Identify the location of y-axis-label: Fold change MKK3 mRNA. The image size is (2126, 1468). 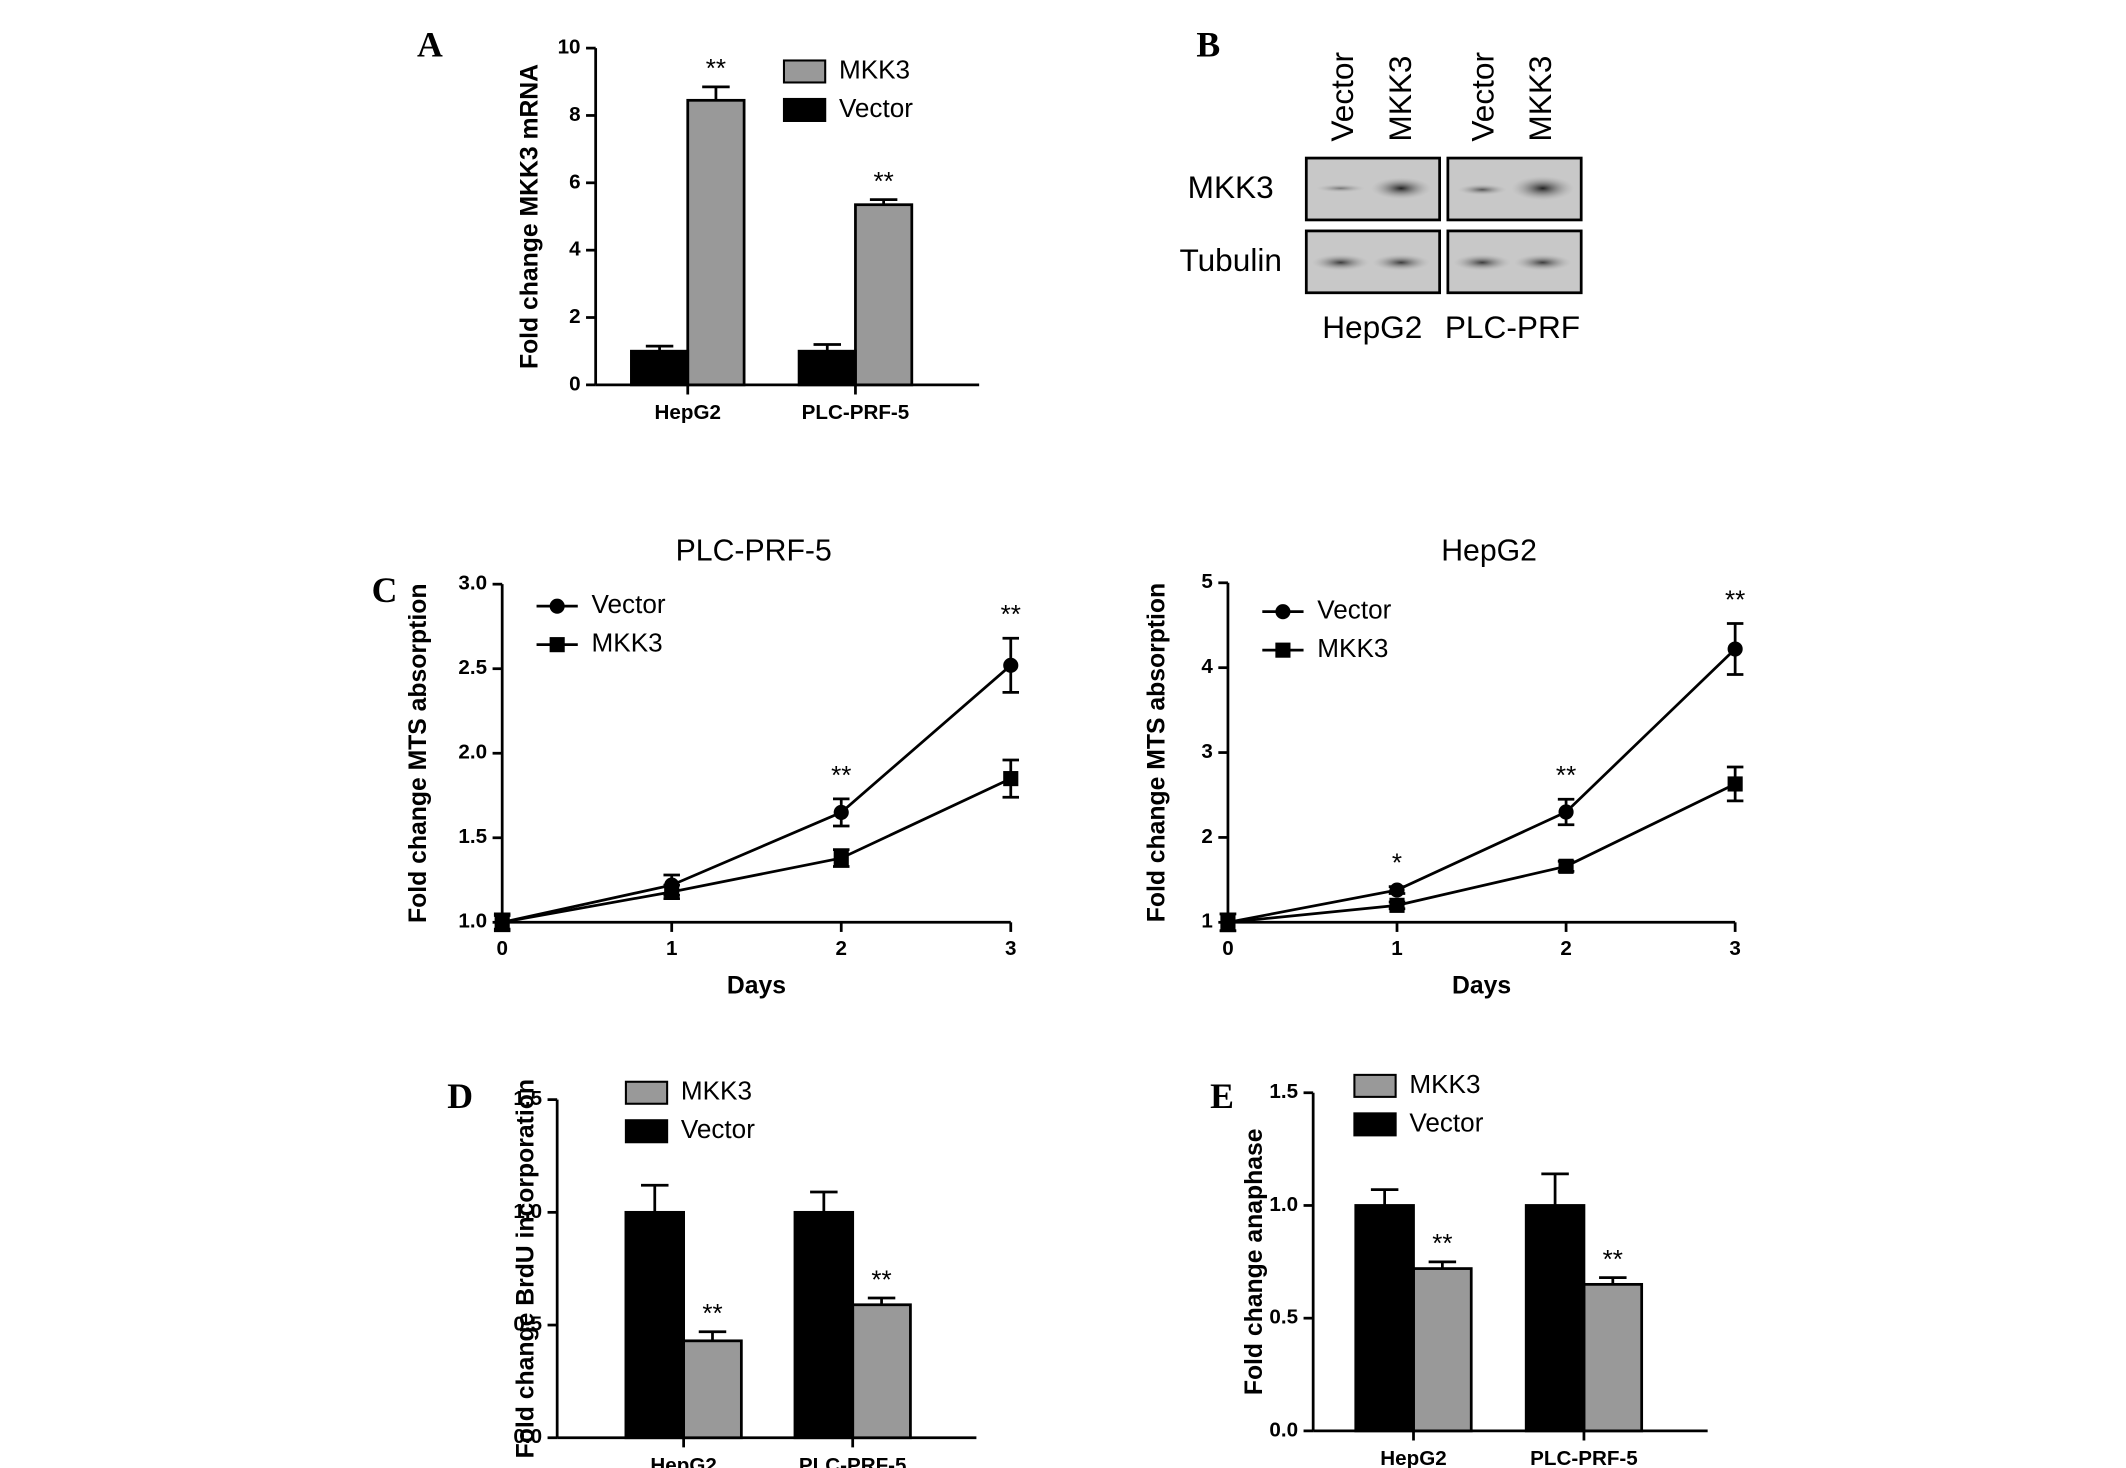
(530, 216).